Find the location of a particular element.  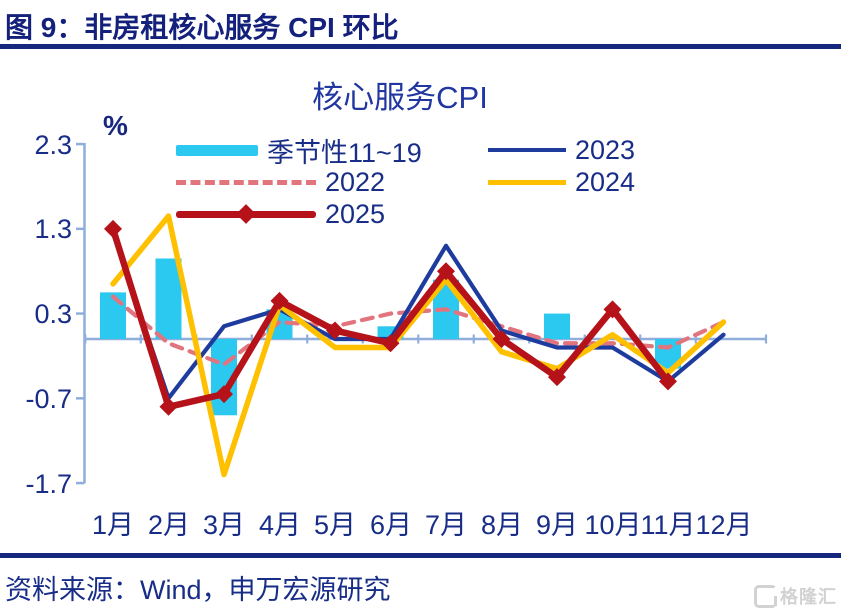

y-tick-label: -0.7 is located at coordinates (48, 399).